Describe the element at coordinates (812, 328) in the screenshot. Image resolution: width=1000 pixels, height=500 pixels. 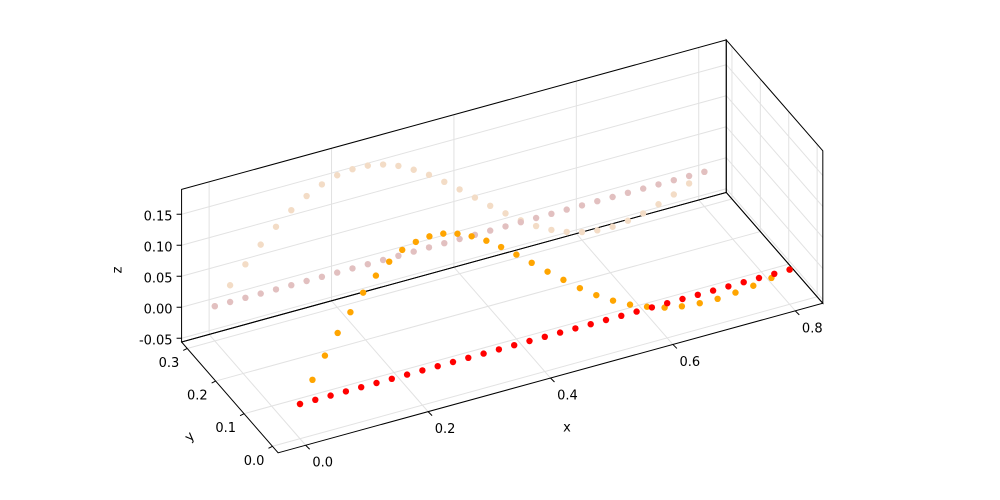
I see `x-tick-label: 0.8` at that location.